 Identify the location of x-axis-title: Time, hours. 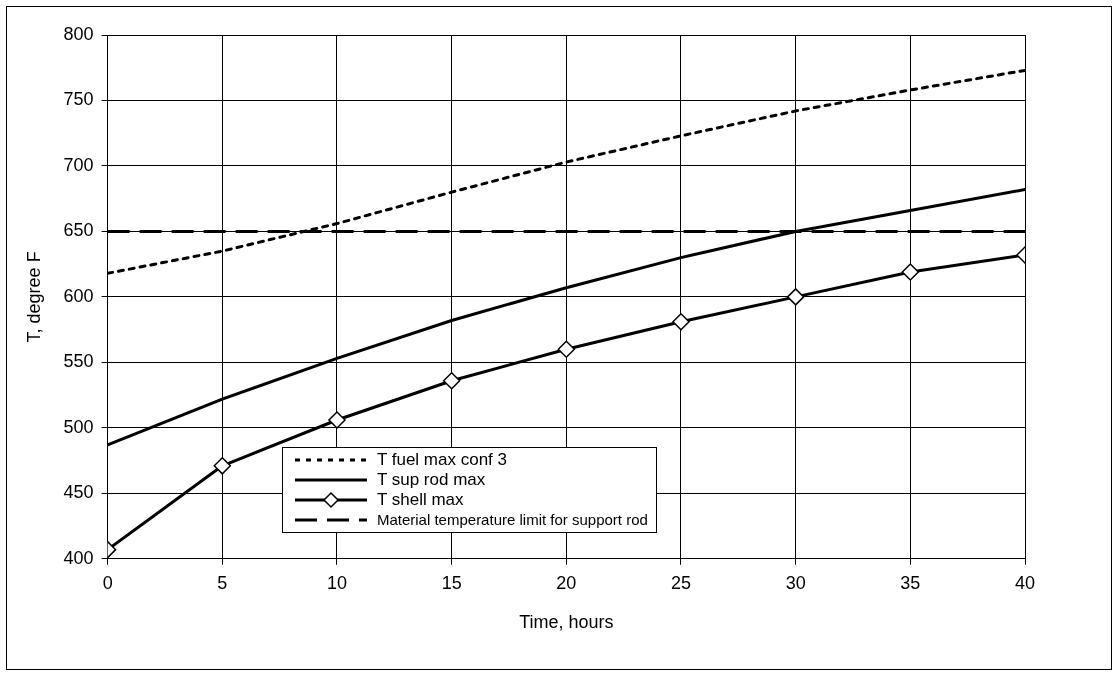
(566, 622).